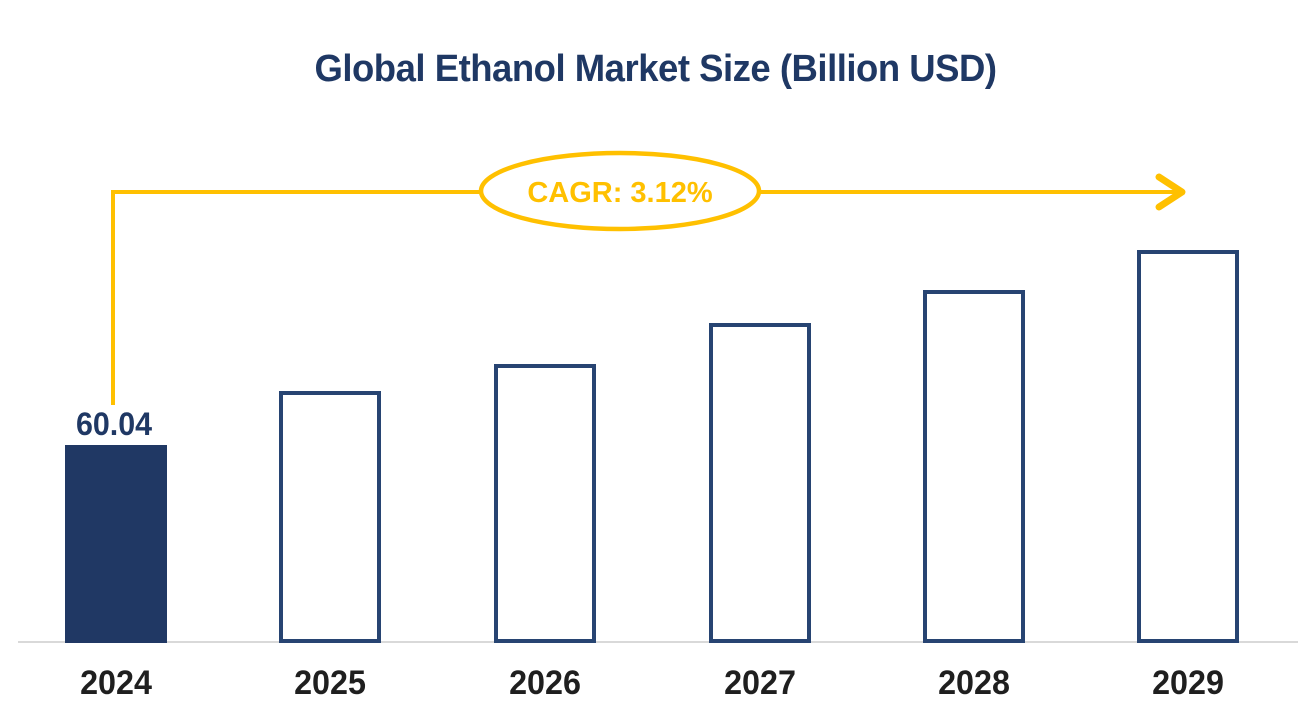 The image size is (1311, 726). What do you see at coordinates (330, 517) in the screenshot?
I see `bar-2025` at bounding box center [330, 517].